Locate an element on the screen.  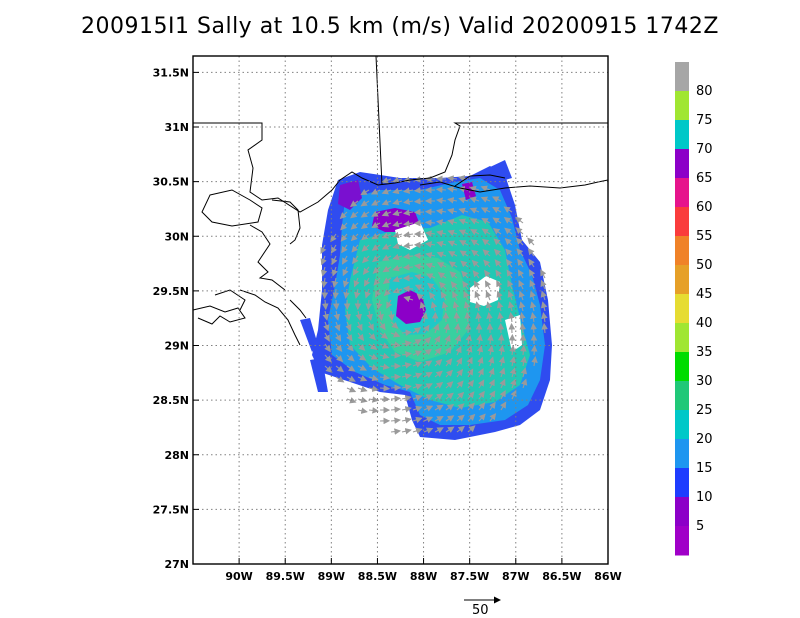
reference-vector-label: 50 is located at coordinates (480, 610).